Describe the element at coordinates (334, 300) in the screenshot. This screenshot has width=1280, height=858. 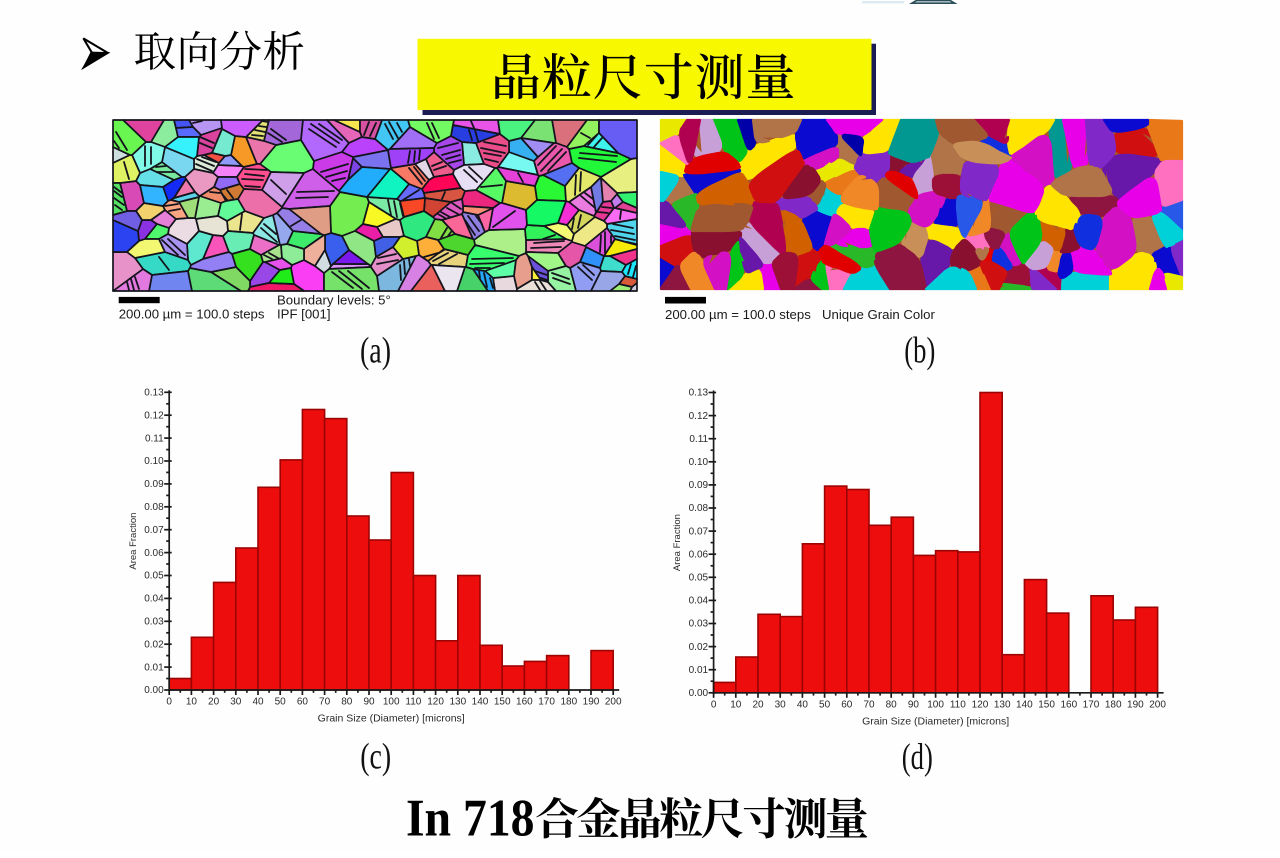
I see `svg-text: Boundary levels: 5°` at that location.